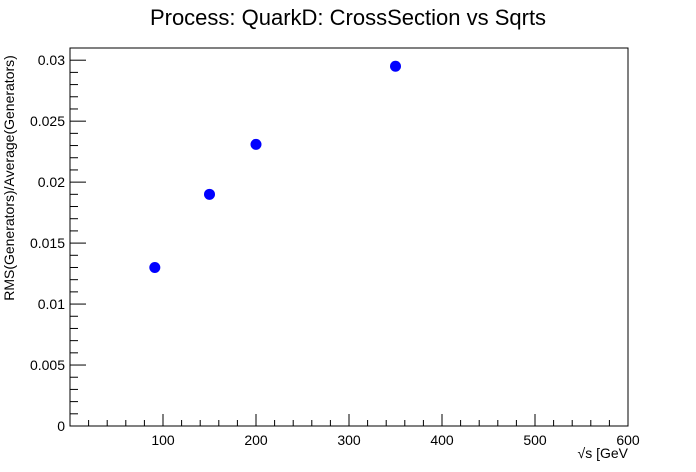  Describe the element at coordinates (51, 60) in the screenshot. I see `y-tick-label: 0.03` at that location.